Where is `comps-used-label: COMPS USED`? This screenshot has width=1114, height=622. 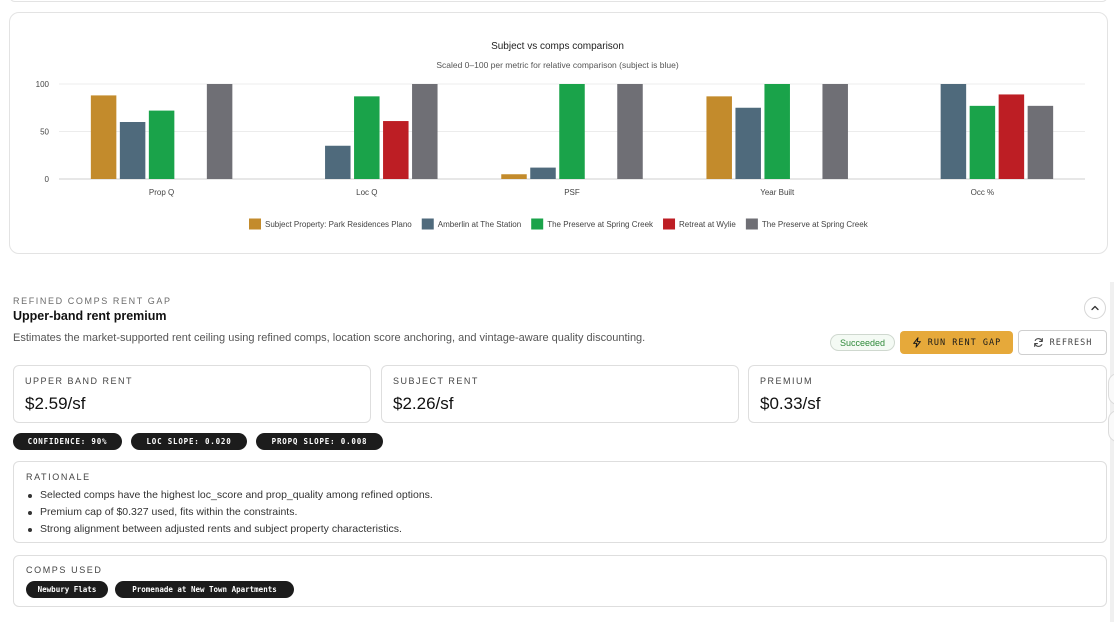
comps-used-label: COMPS USED is located at coordinates (64, 570).